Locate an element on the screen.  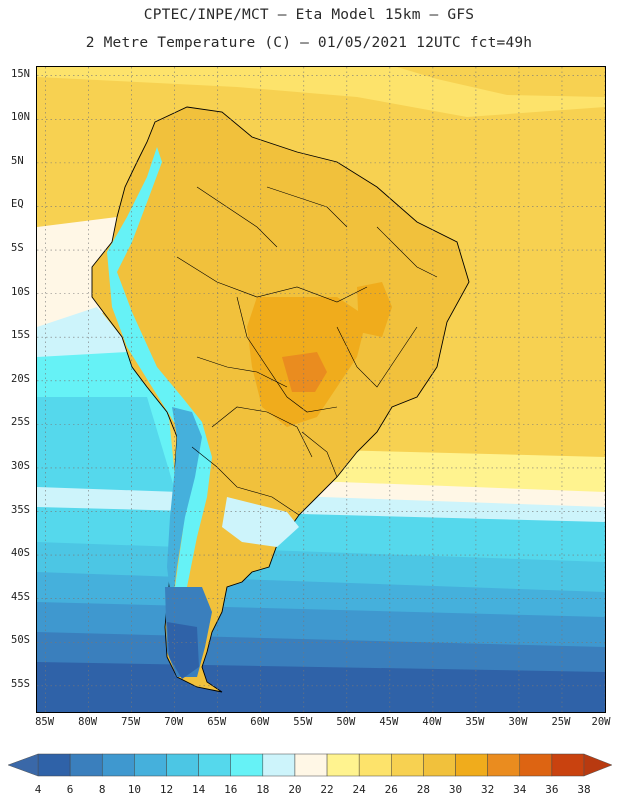
longitude-label: 20W is located at coordinates (601, 722).